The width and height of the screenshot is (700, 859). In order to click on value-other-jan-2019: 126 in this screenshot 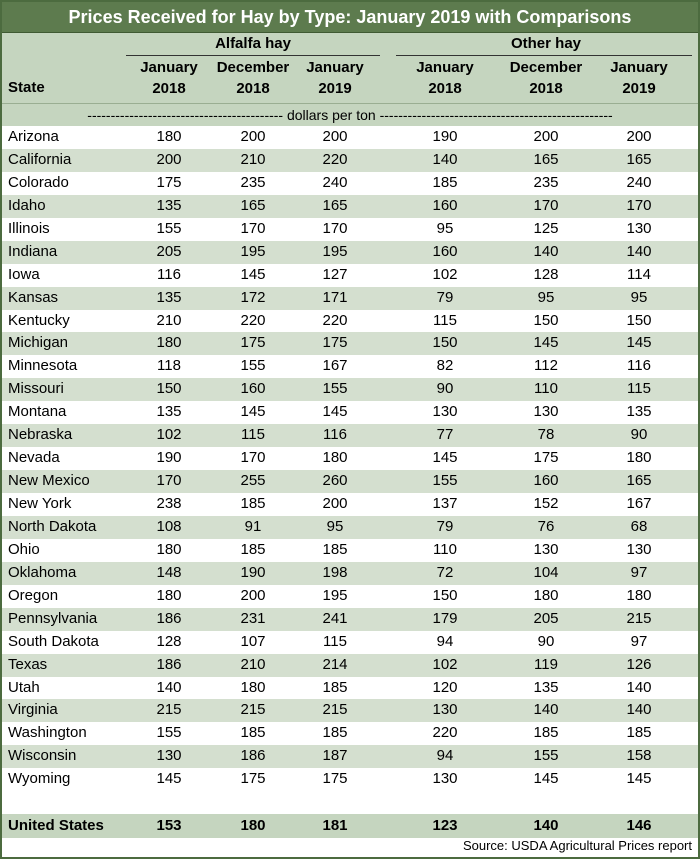, I will do `click(639, 664)`.